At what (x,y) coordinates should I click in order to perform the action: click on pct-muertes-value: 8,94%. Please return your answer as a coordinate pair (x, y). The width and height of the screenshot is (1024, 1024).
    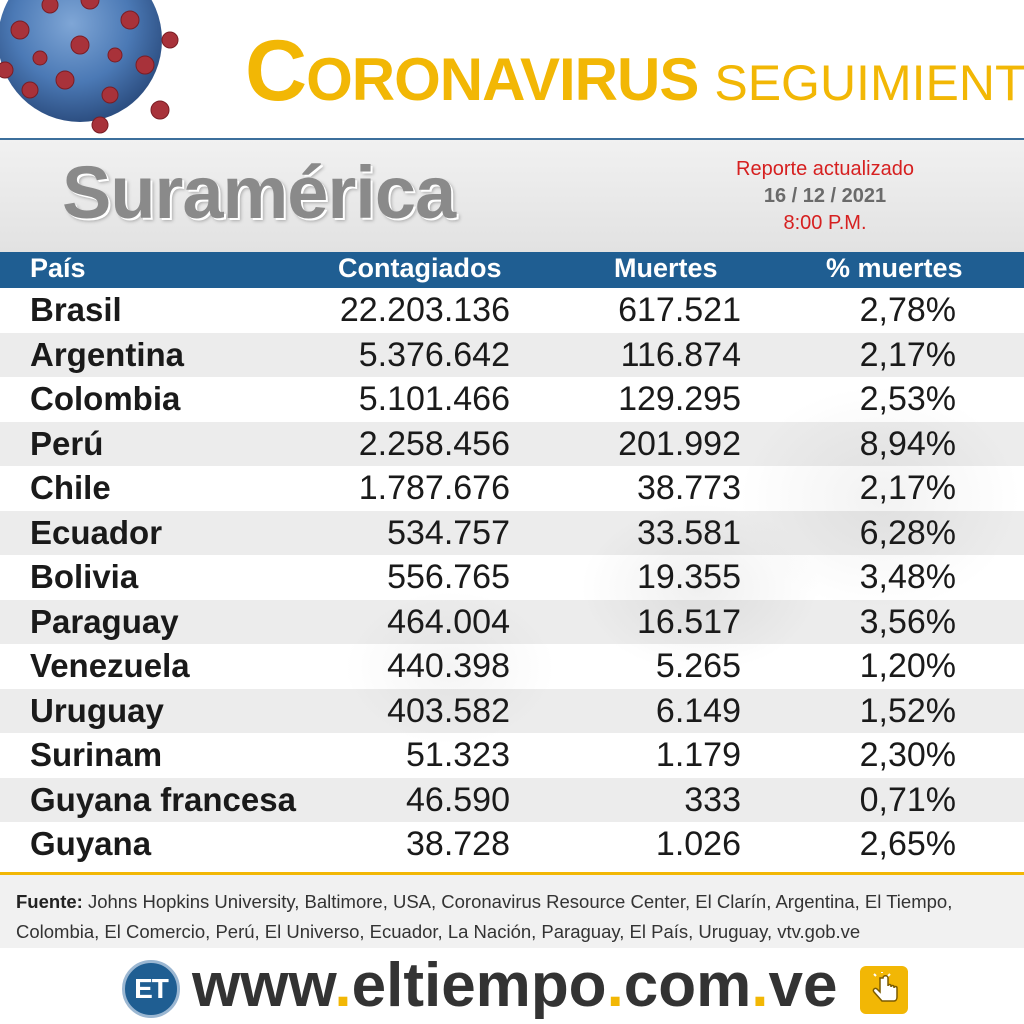
    Looking at the image, I should click on (907, 443).